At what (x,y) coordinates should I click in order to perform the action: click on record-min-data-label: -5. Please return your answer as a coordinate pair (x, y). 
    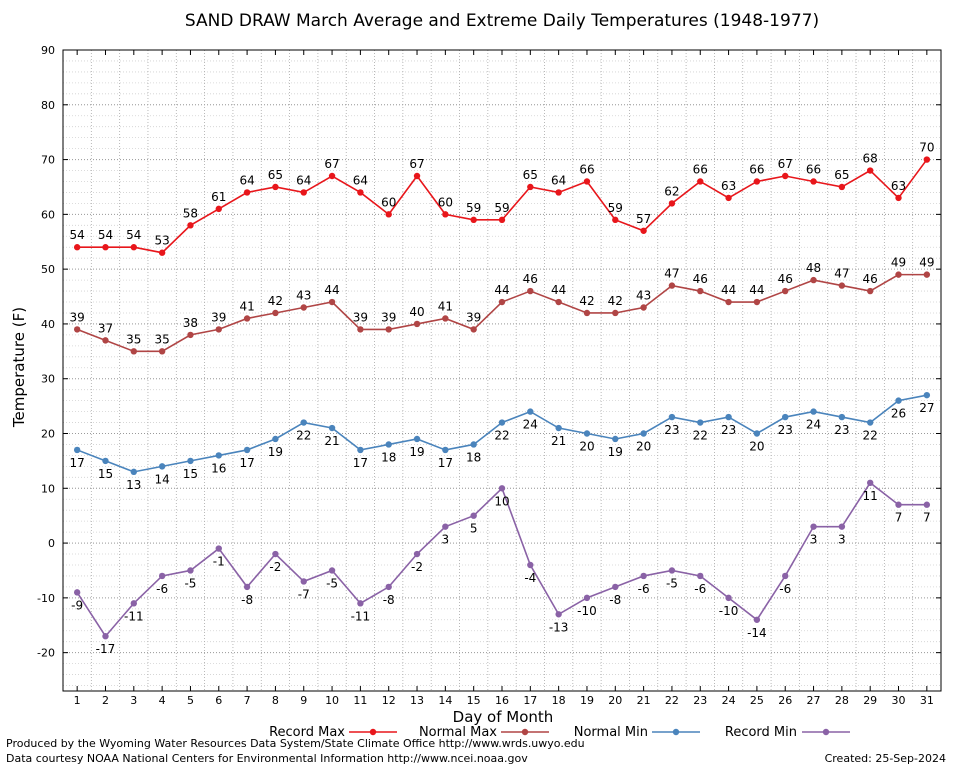
    Looking at the image, I should click on (672, 583).